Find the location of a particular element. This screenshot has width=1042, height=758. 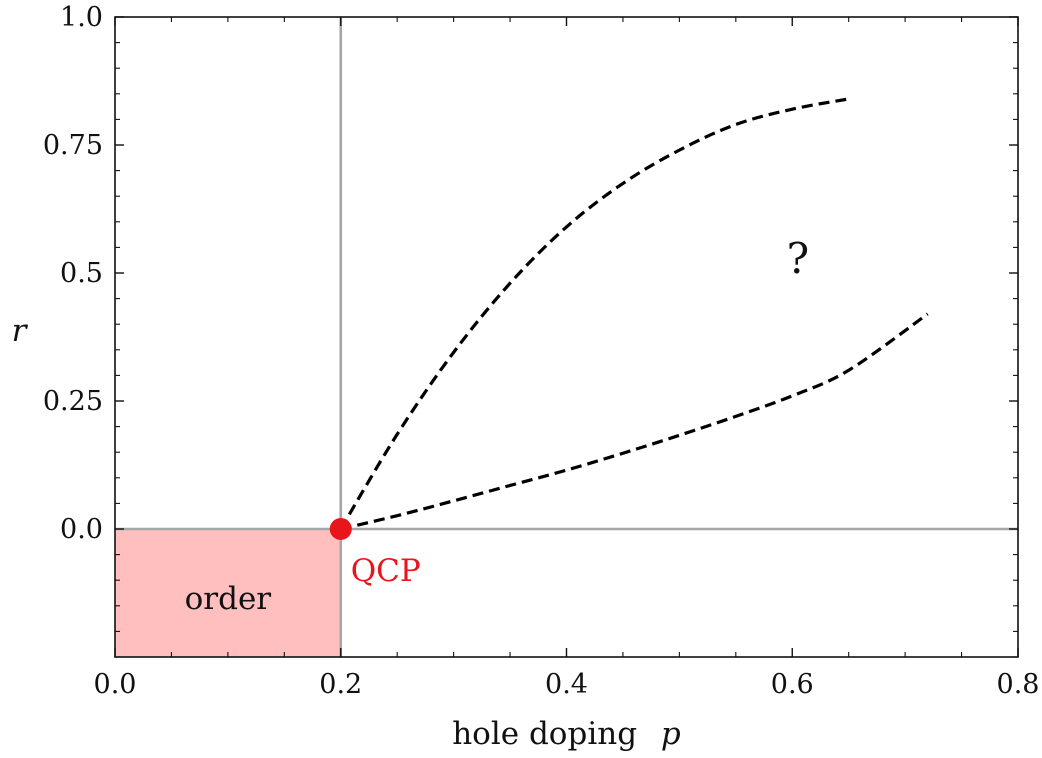

y-tick-label: 1.0 is located at coordinates (81, 17).